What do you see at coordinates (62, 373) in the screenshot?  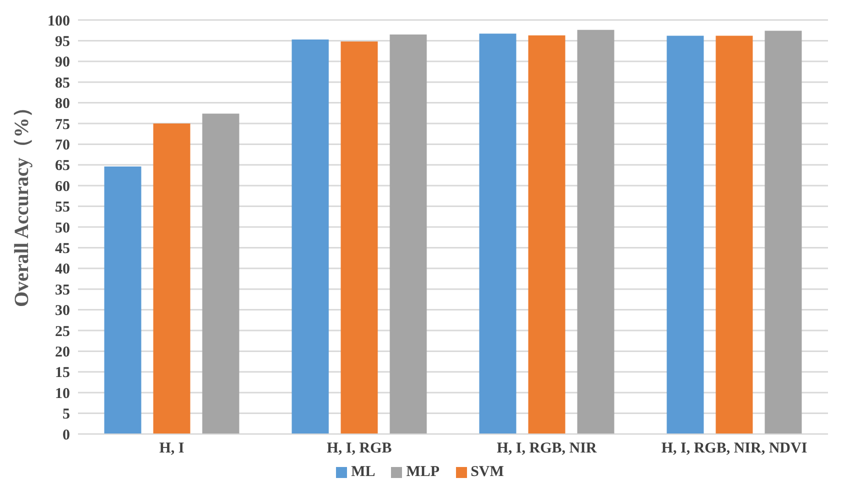 I see `y-tick-label: 15` at bounding box center [62, 373].